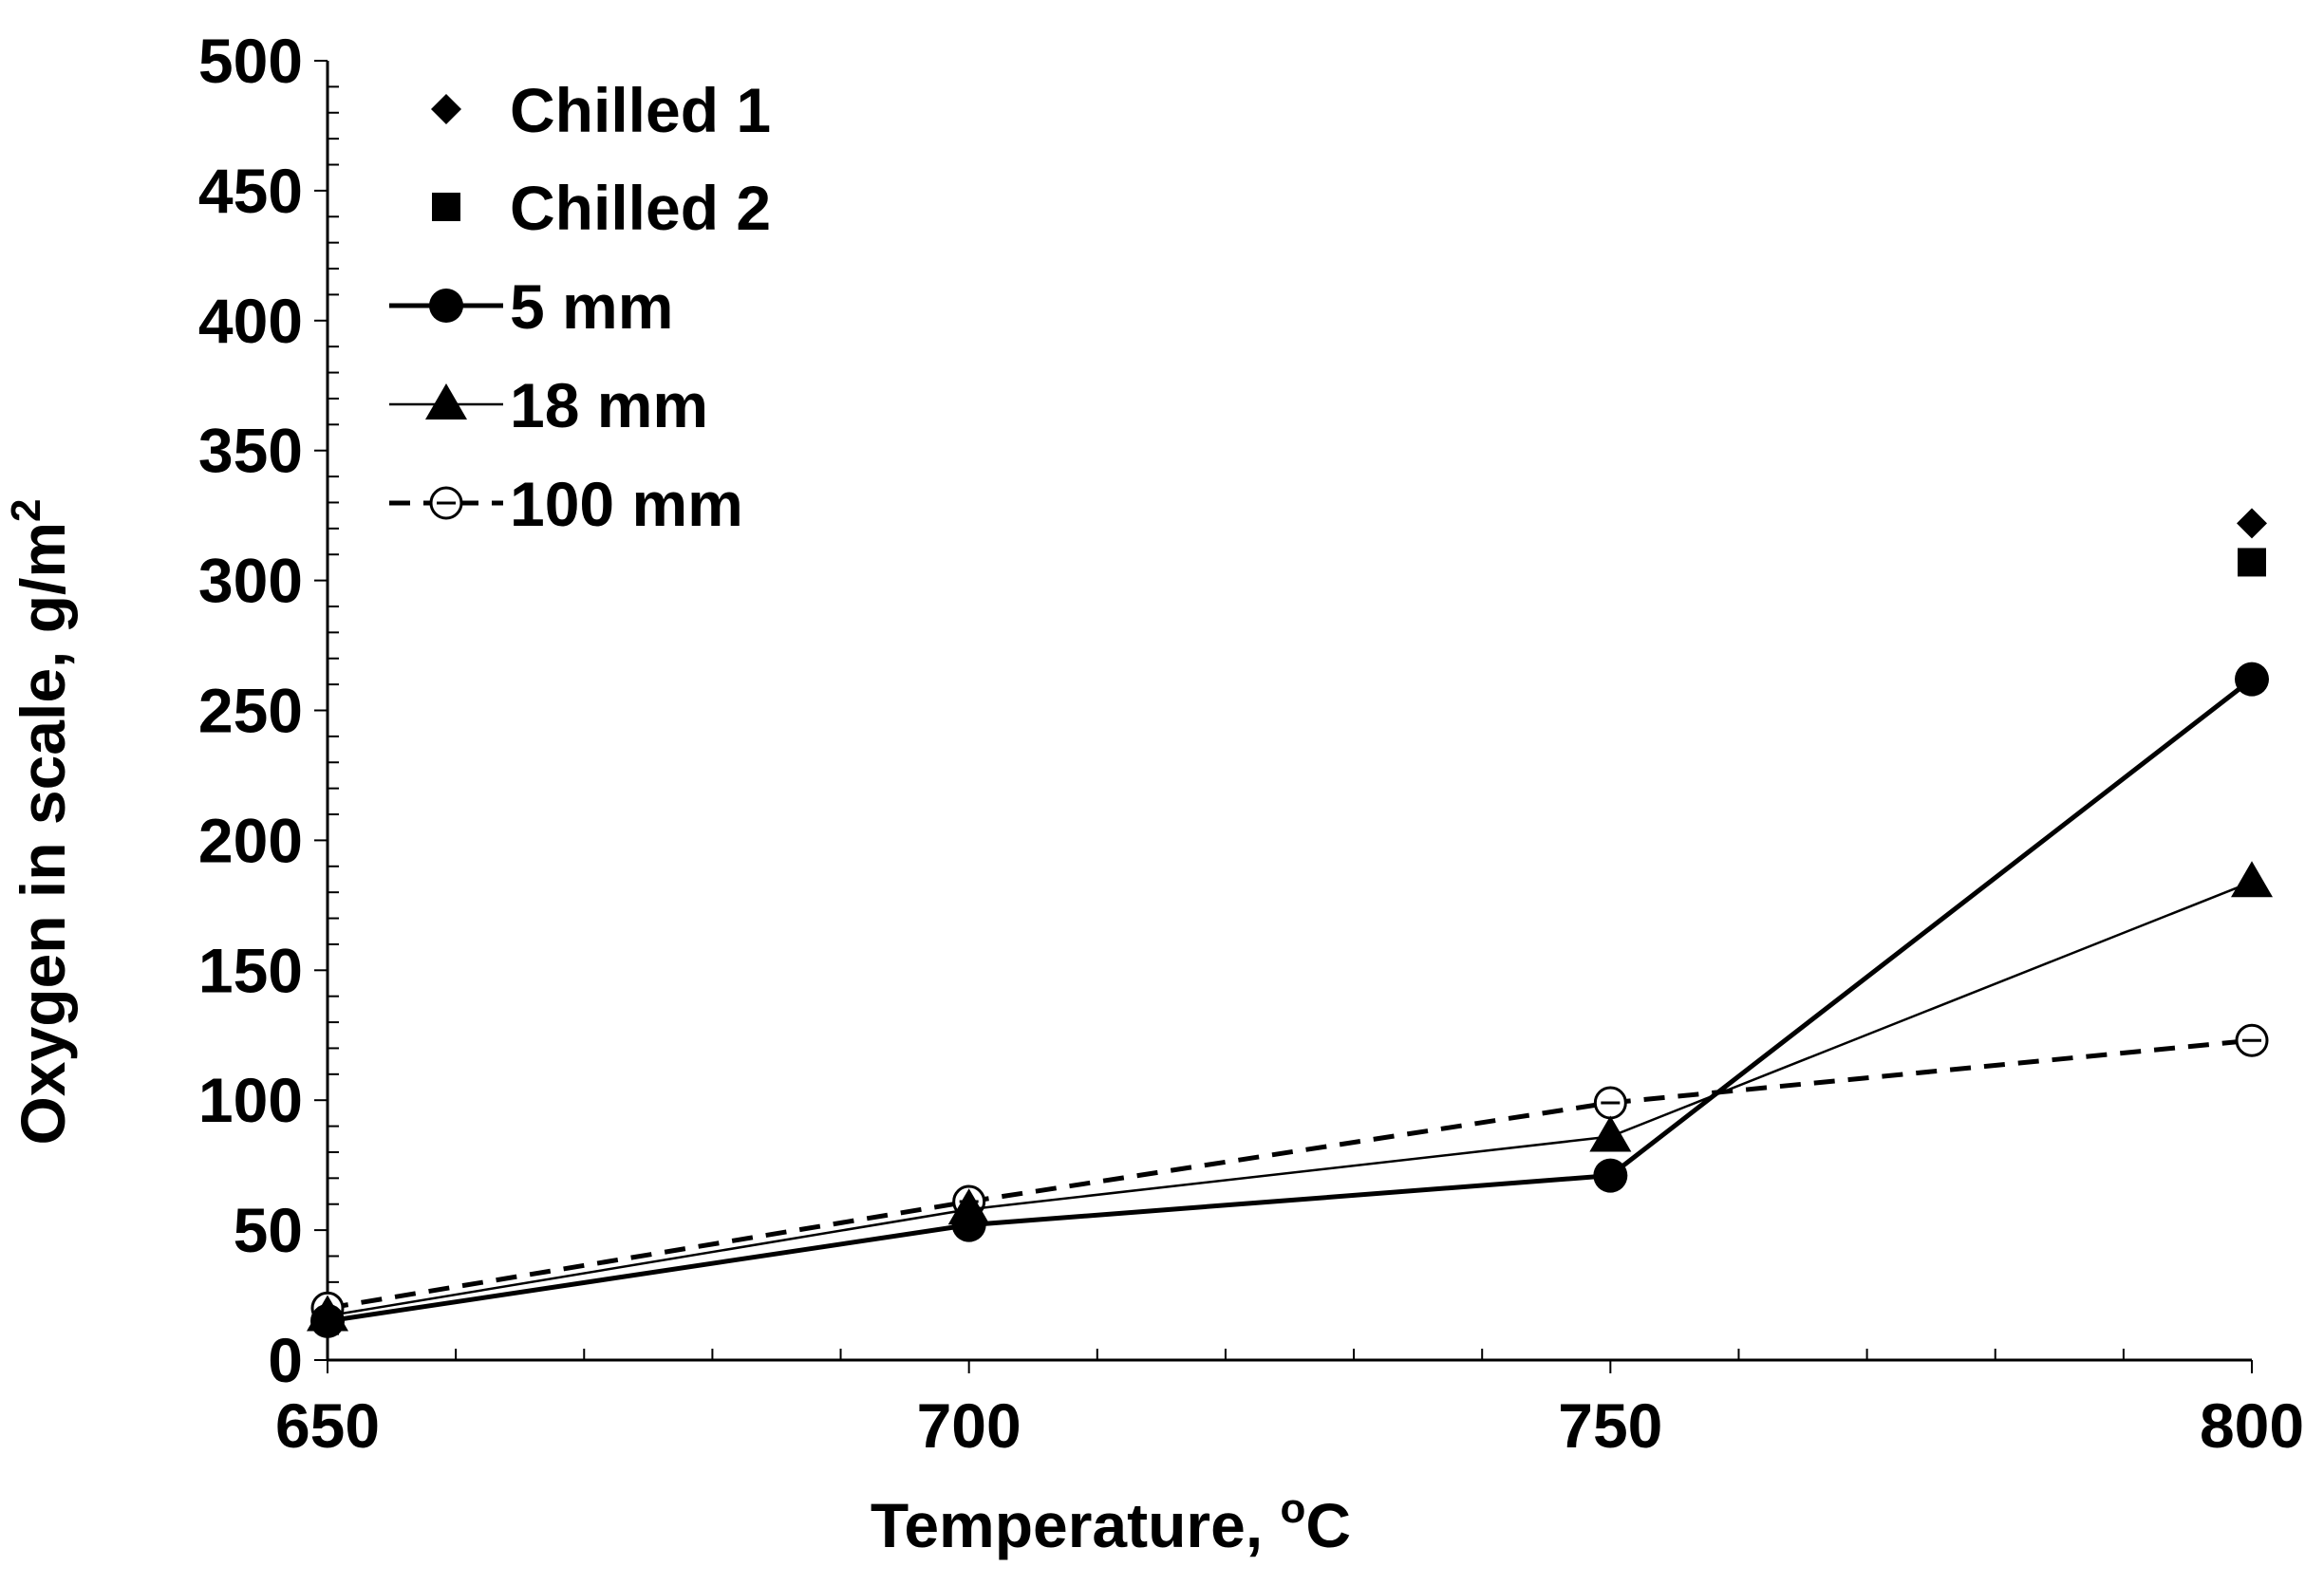 This screenshot has width=2324, height=1585. I want to click on y-axis-title-text: Oxygen in scale, g/m, so click(43, 834).